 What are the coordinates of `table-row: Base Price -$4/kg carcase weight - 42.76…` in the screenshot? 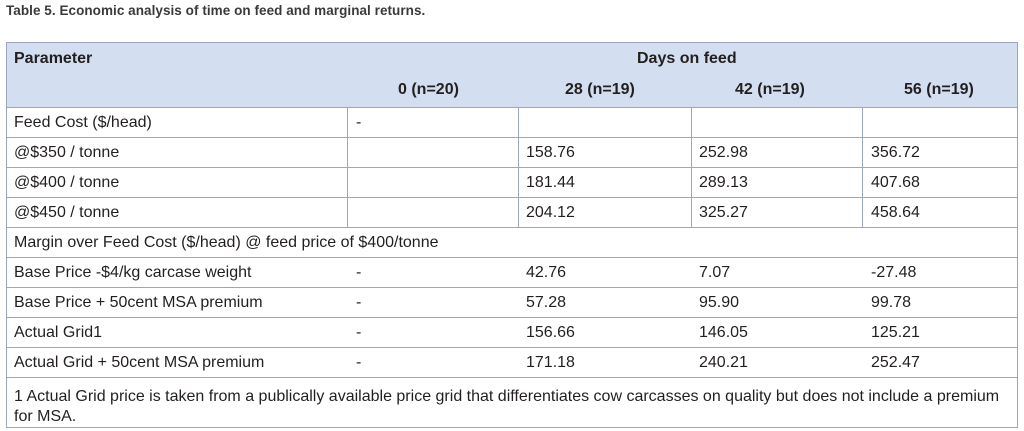 It's located at (512, 272).